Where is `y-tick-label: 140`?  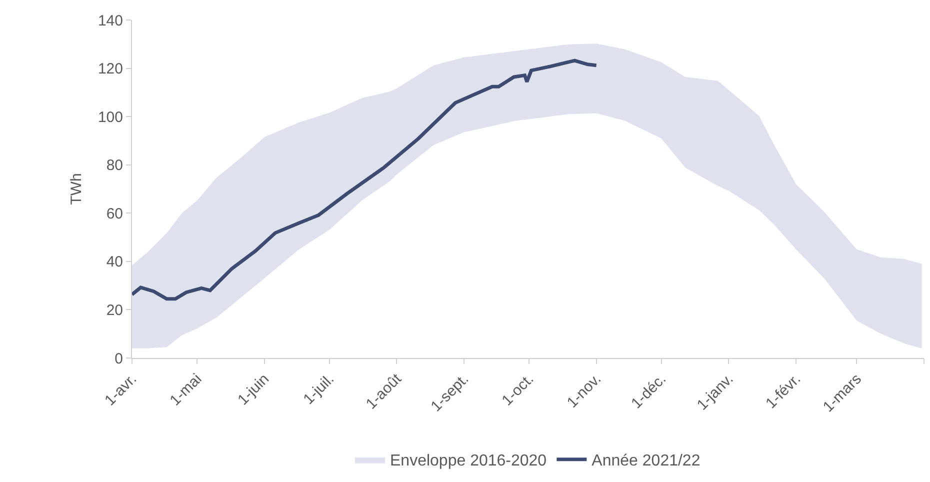 y-tick-label: 140 is located at coordinates (110, 21).